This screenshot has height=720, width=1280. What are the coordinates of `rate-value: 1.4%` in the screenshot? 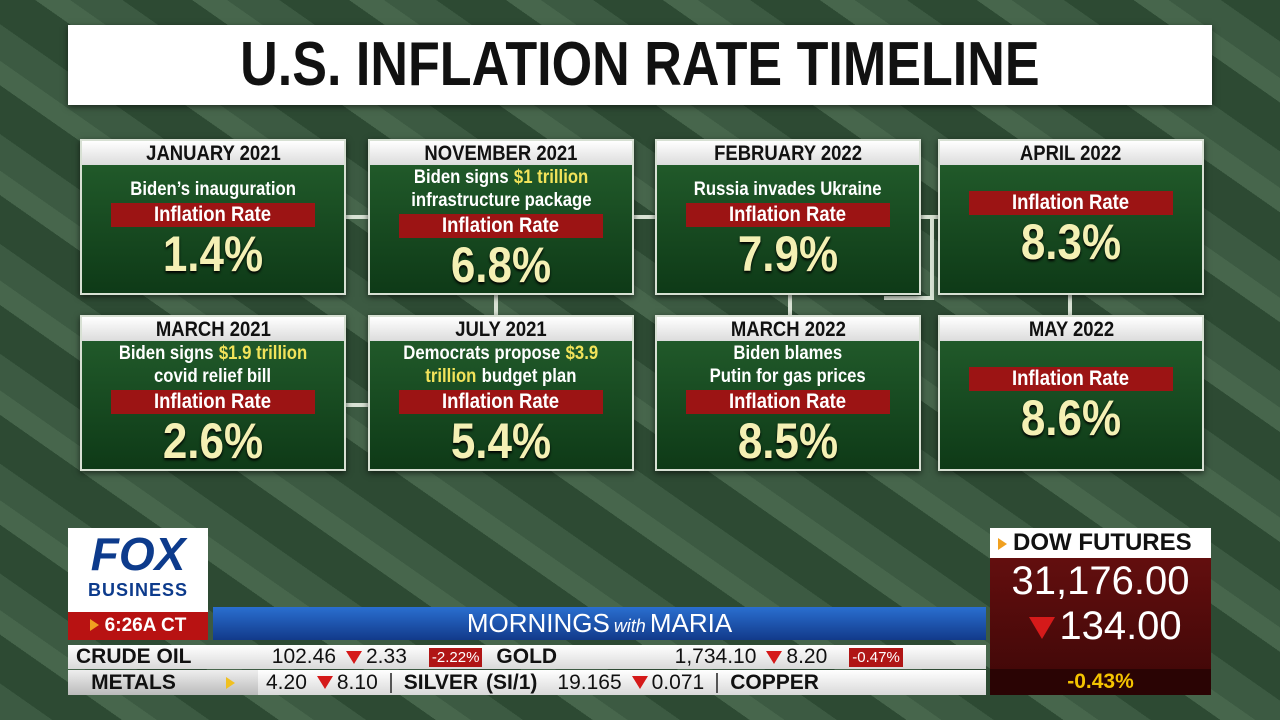 It's located at (213, 254).